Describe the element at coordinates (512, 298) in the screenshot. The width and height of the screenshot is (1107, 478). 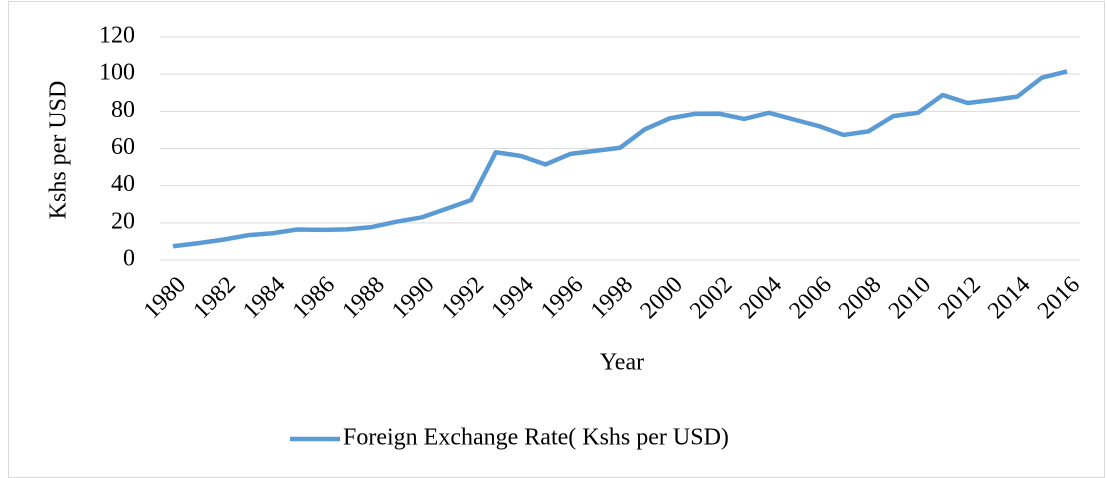
I see `x-tick-label: 1994` at that location.